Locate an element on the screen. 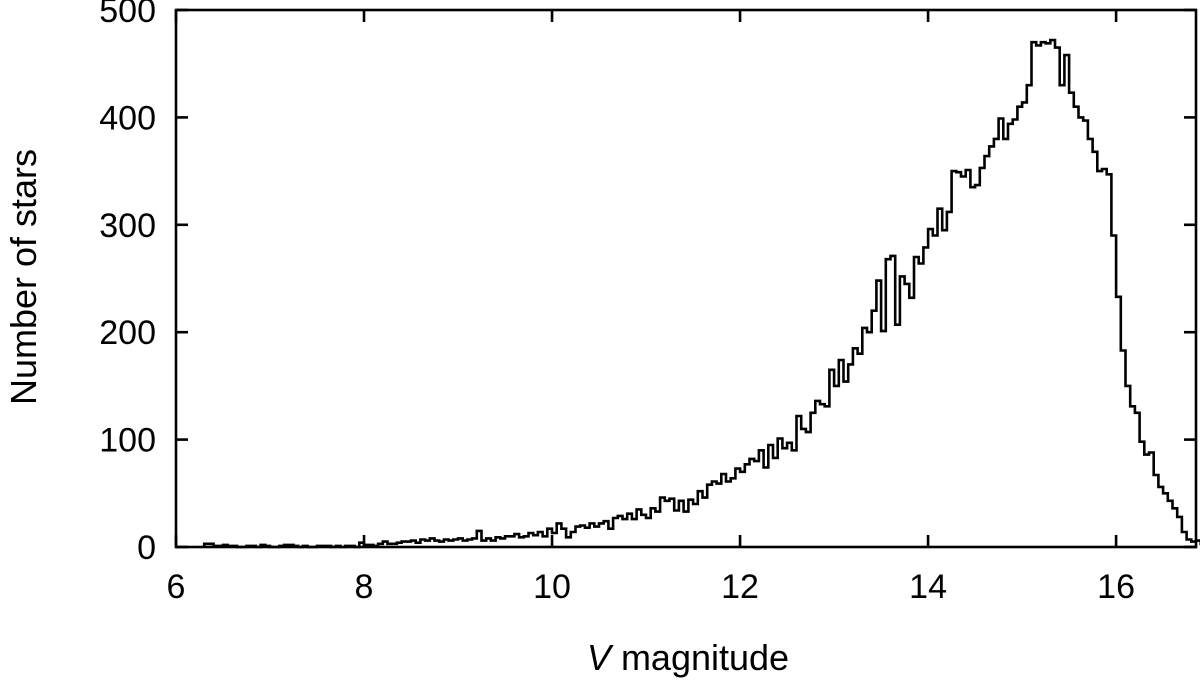 The height and width of the screenshot is (683, 1200). y-axis-label: Number of stars is located at coordinates (23, 277).